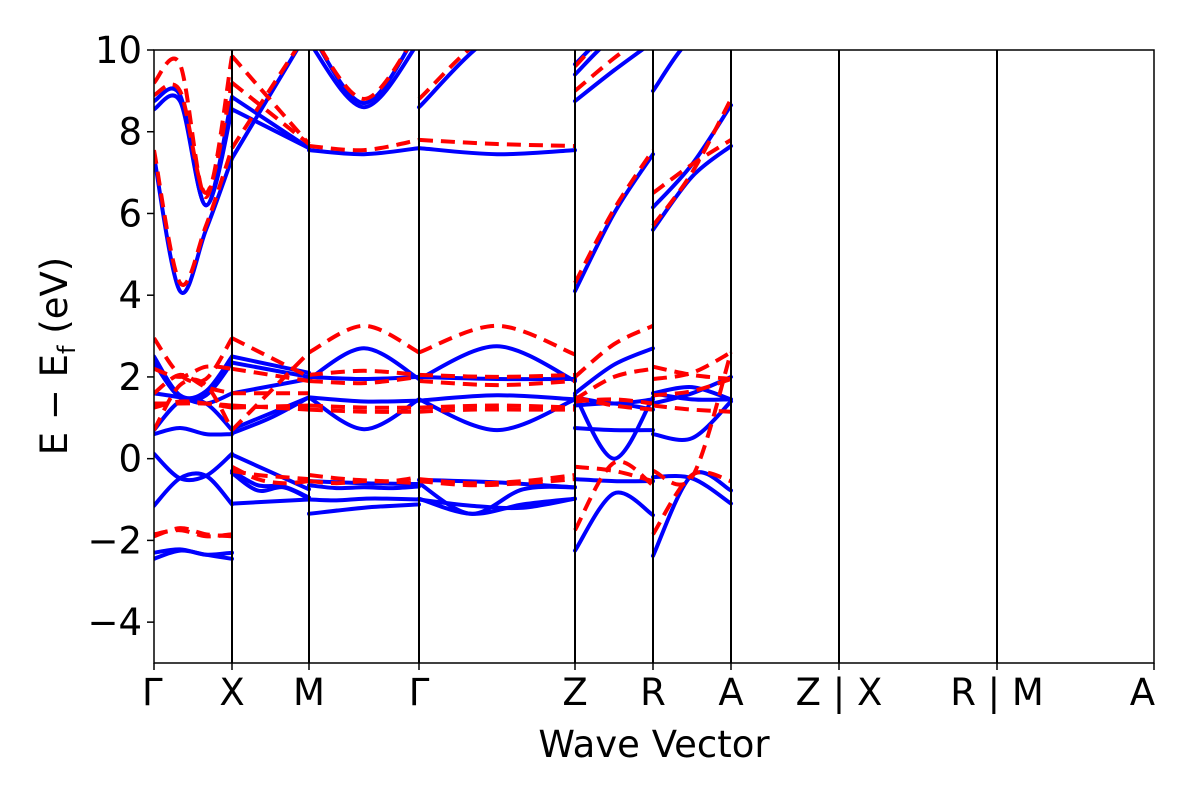  What do you see at coordinates (130, 377) in the screenshot?
I see `y-tick-label-3: 2` at bounding box center [130, 377].